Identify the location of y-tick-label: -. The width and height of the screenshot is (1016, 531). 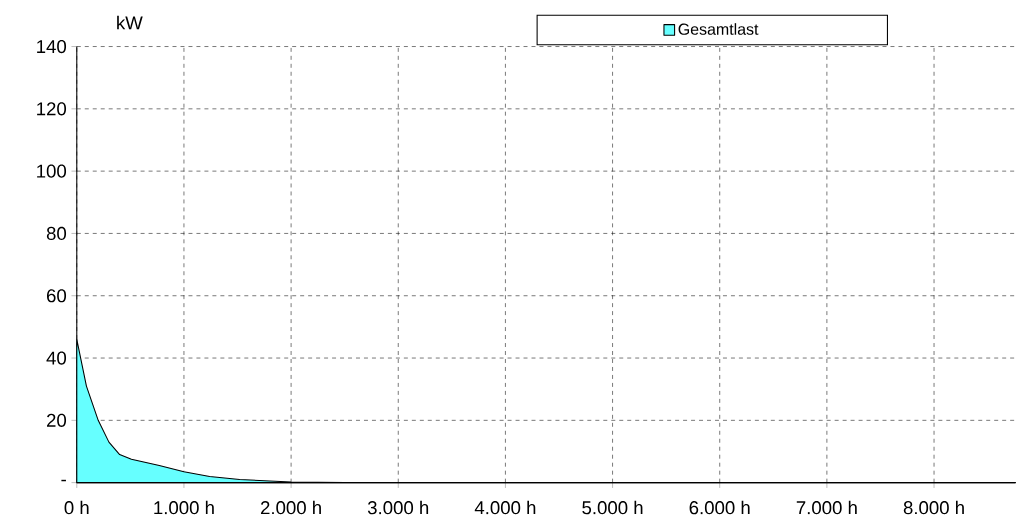
(63, 481).